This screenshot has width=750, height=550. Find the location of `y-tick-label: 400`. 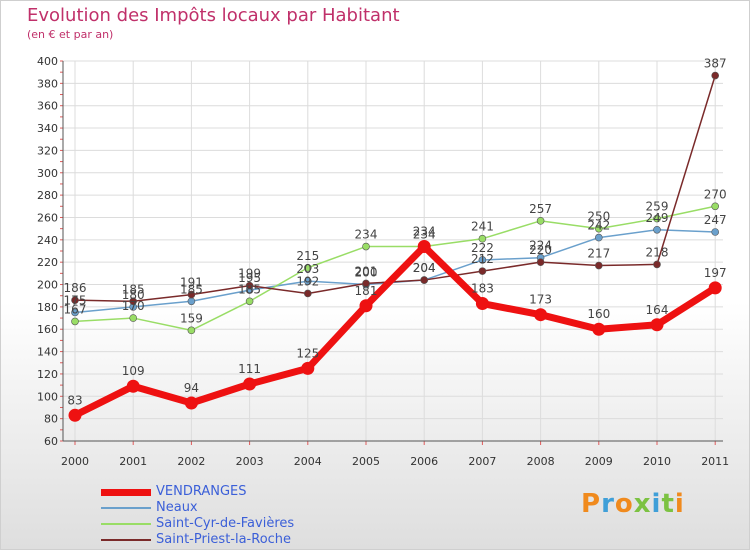

y-tick-label: 400 is located at coordinates (47, 61).